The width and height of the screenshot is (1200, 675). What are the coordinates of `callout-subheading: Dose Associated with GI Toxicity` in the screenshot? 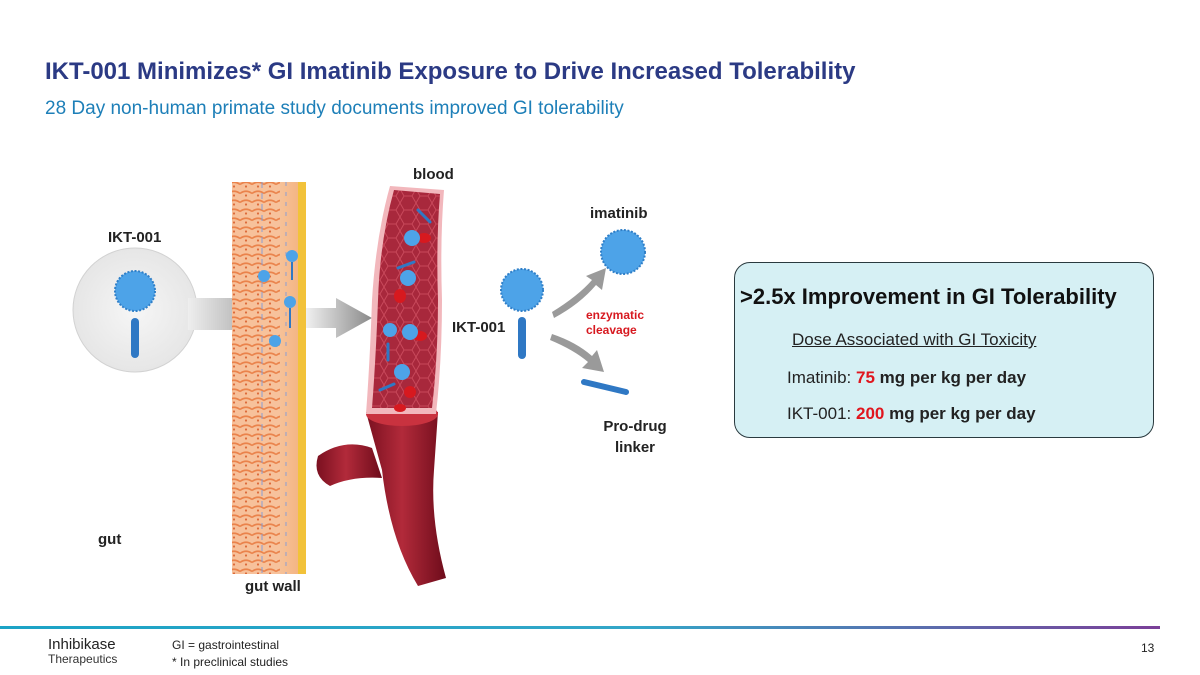 It's located at (914, 339).